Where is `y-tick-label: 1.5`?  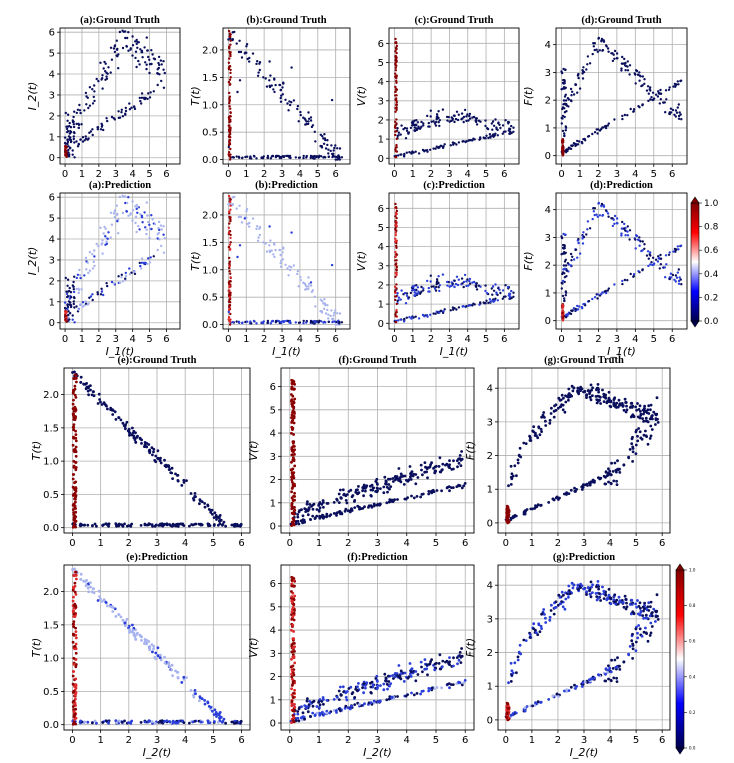
y-tick-label: 1.5 is located at coordinates (210, 243).